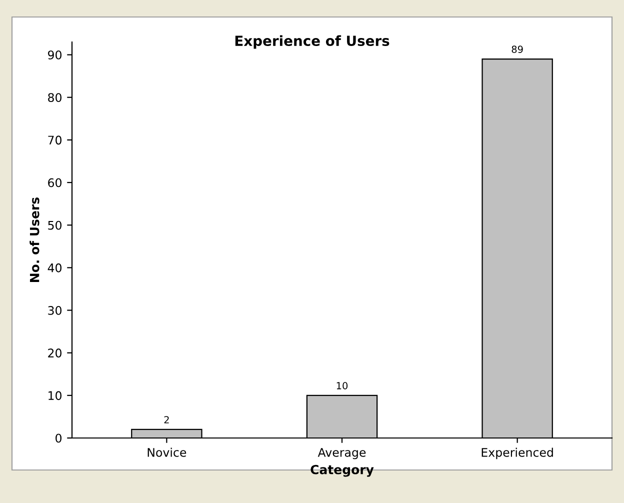 This screenshot has height=503, width=624. What do you see at coordinates (55, 310) in the screenshot?
I see `y-tick-label: 30` at bounding box center [55, 310].